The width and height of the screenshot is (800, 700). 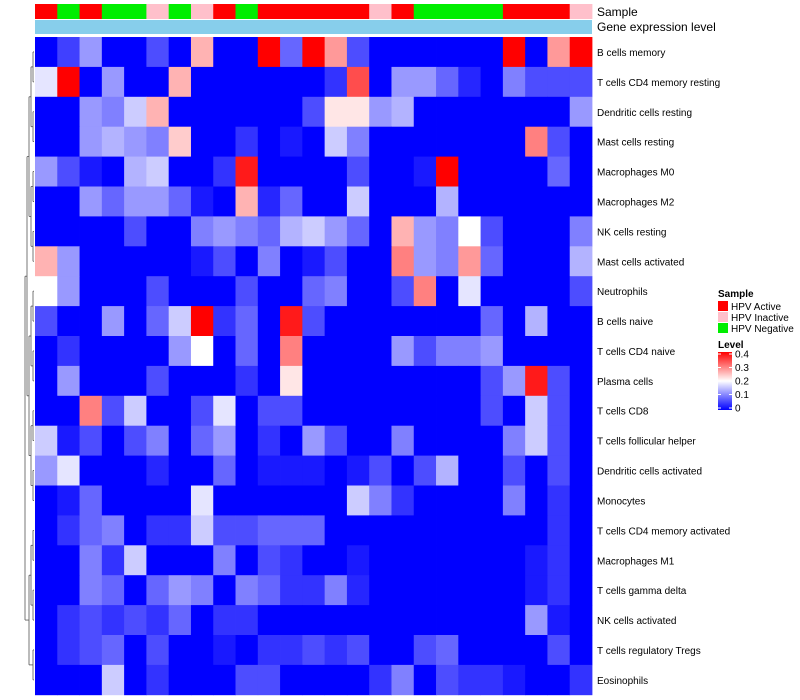 I want to click on row-label: Dendritic cells resting, so click(x=644, y=113).